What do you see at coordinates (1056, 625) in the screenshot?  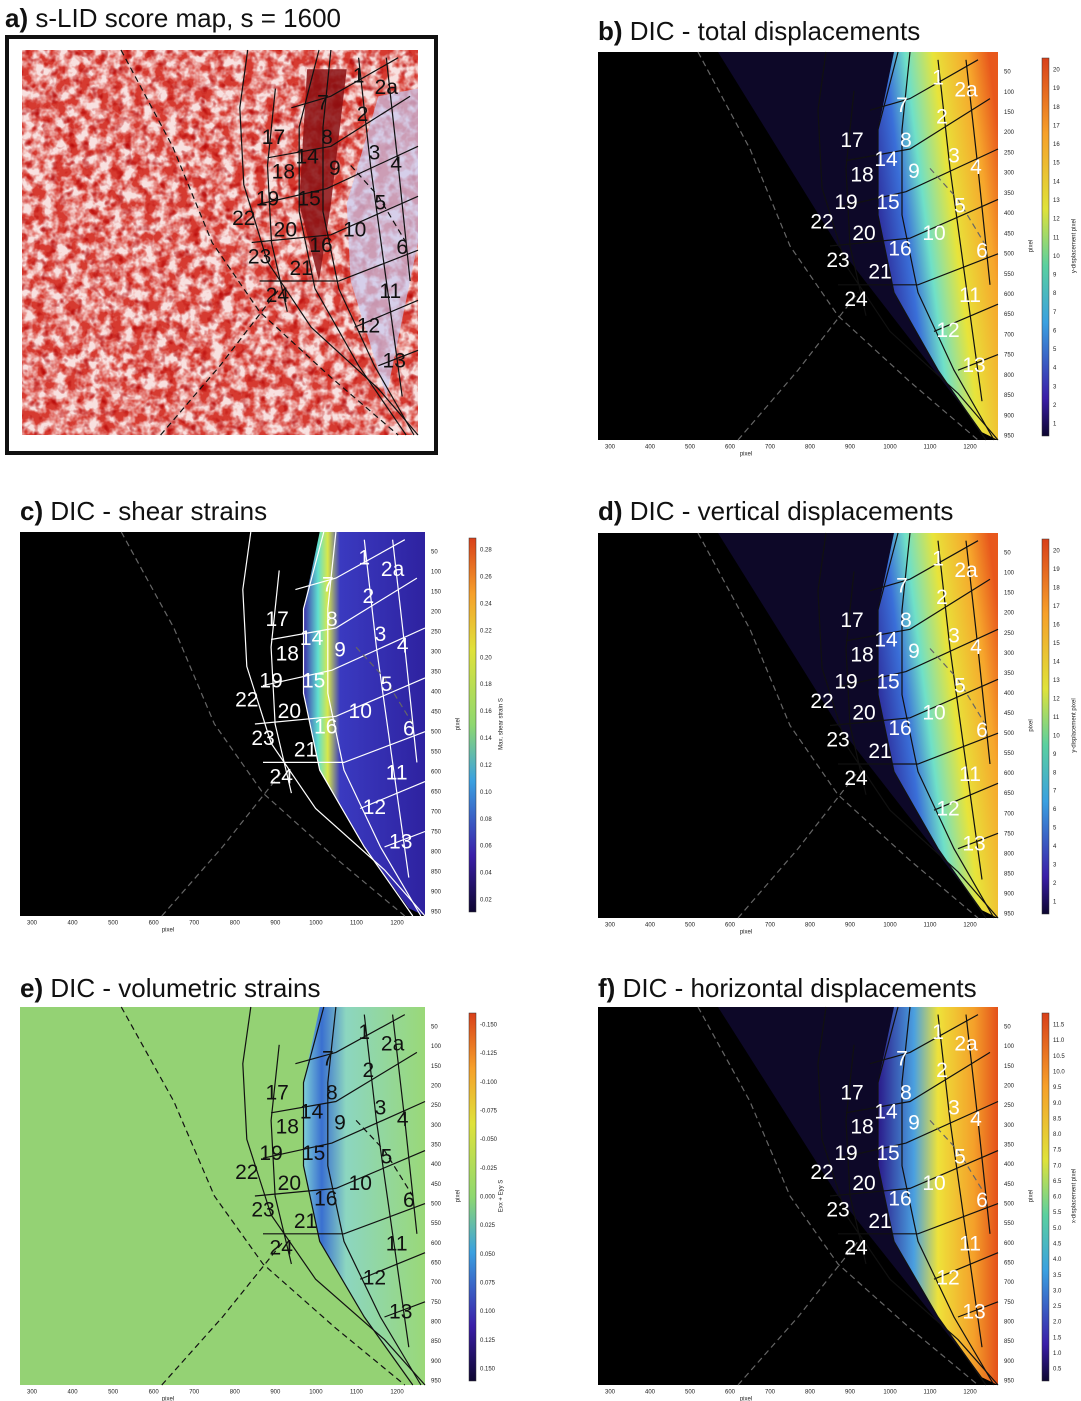 I see `colorbar-tick-label: 16` at bounding box center [1056, 625].